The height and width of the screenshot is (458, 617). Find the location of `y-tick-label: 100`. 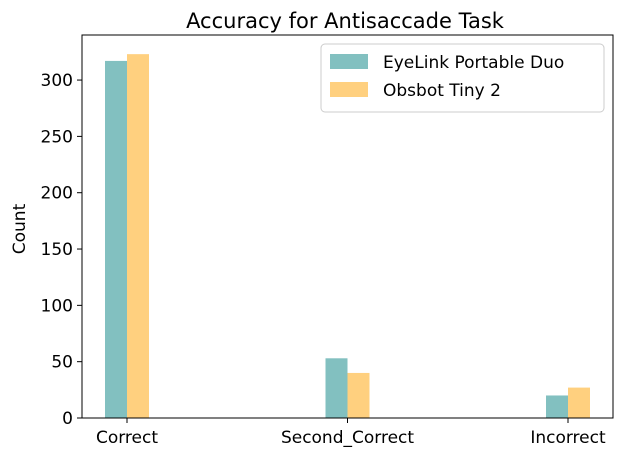

y-tick-label: 100 is located at coordinates (57, 306).